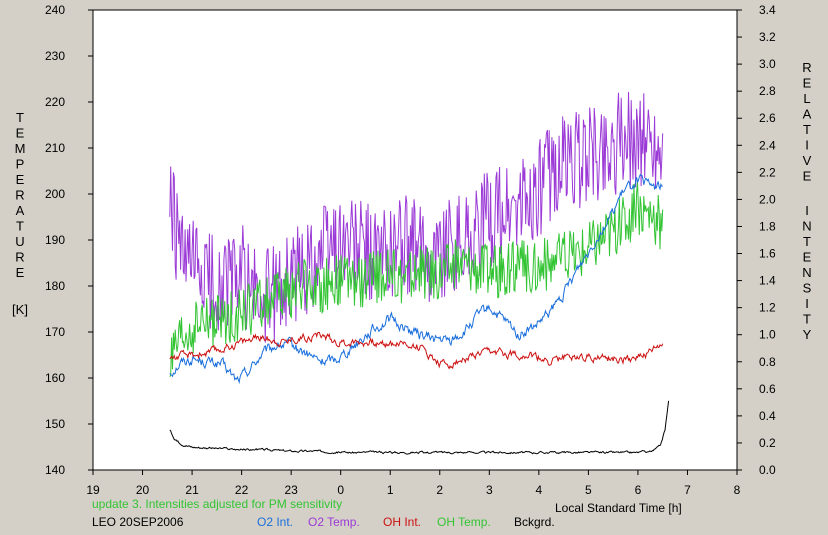 The image size is (828, 535). I want to click on x-tick-label: 8, so click(737, 490).